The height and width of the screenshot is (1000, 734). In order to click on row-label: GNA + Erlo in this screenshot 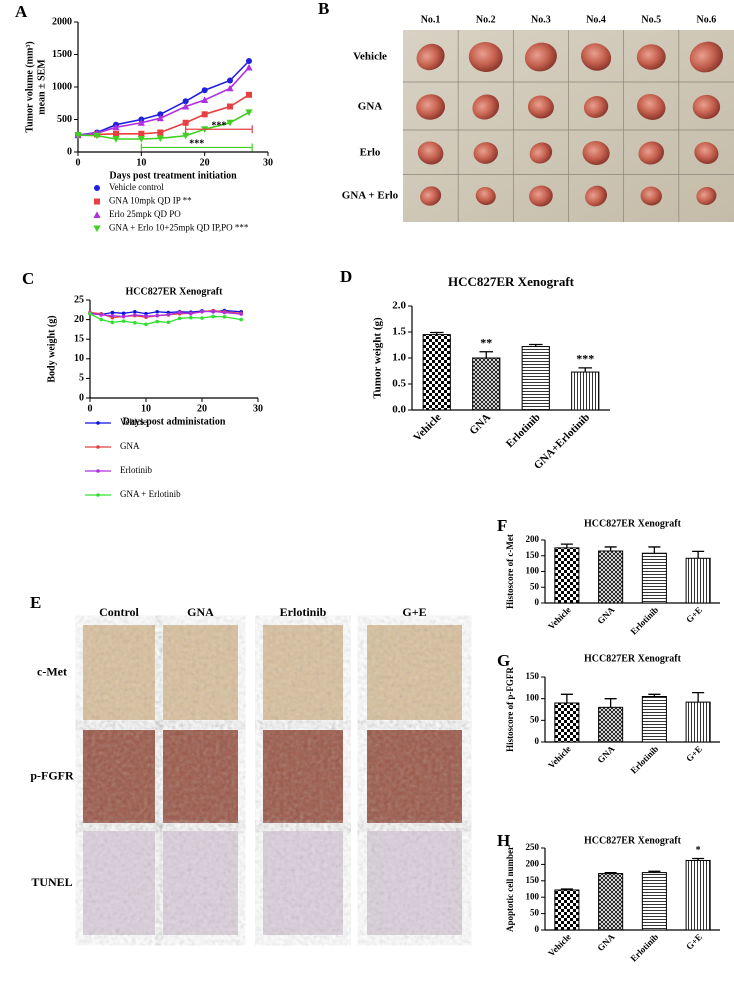, I will do `click(370, 196)`.